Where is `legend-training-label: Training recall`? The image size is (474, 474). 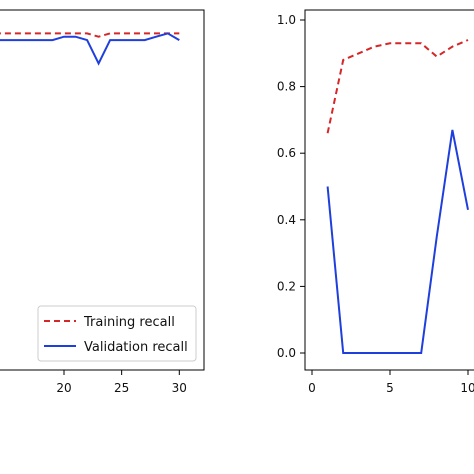 legend-training-label: Training recall is located at coordinates (129, 322).